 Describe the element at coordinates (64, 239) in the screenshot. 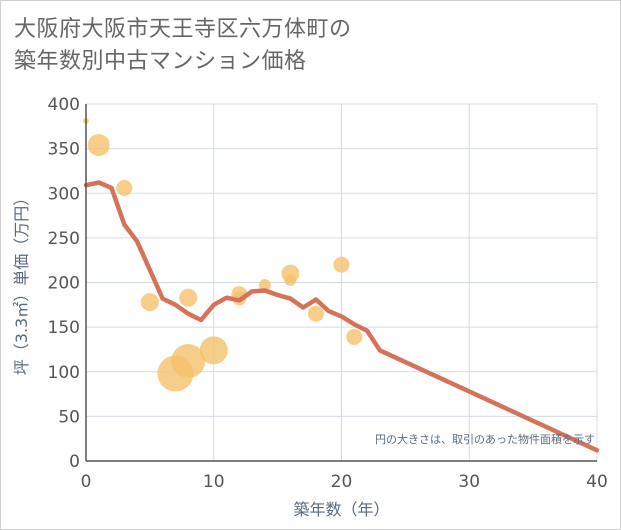

I see `y-tick-label-5: 250` at that location.